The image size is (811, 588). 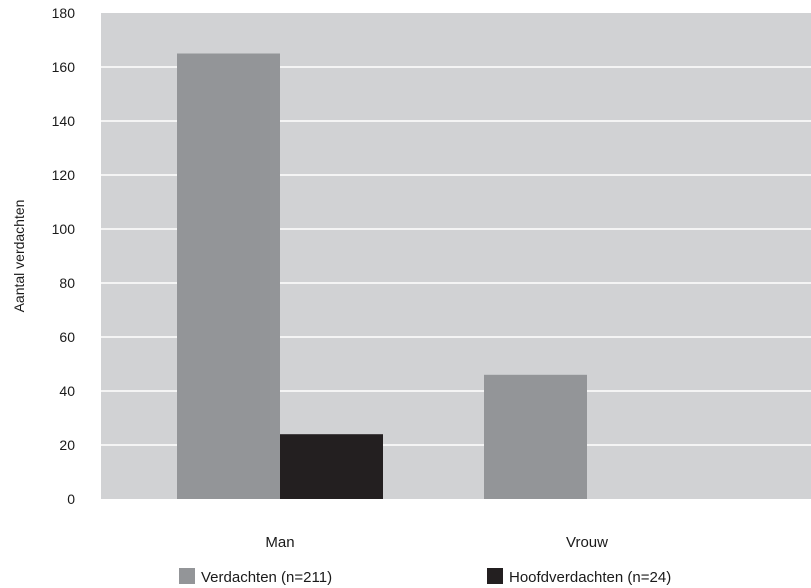 What do you see at coordinates (64, 121) in the screenshot?
I see `y-tick-label: 140` at bounding box center [64, 121].